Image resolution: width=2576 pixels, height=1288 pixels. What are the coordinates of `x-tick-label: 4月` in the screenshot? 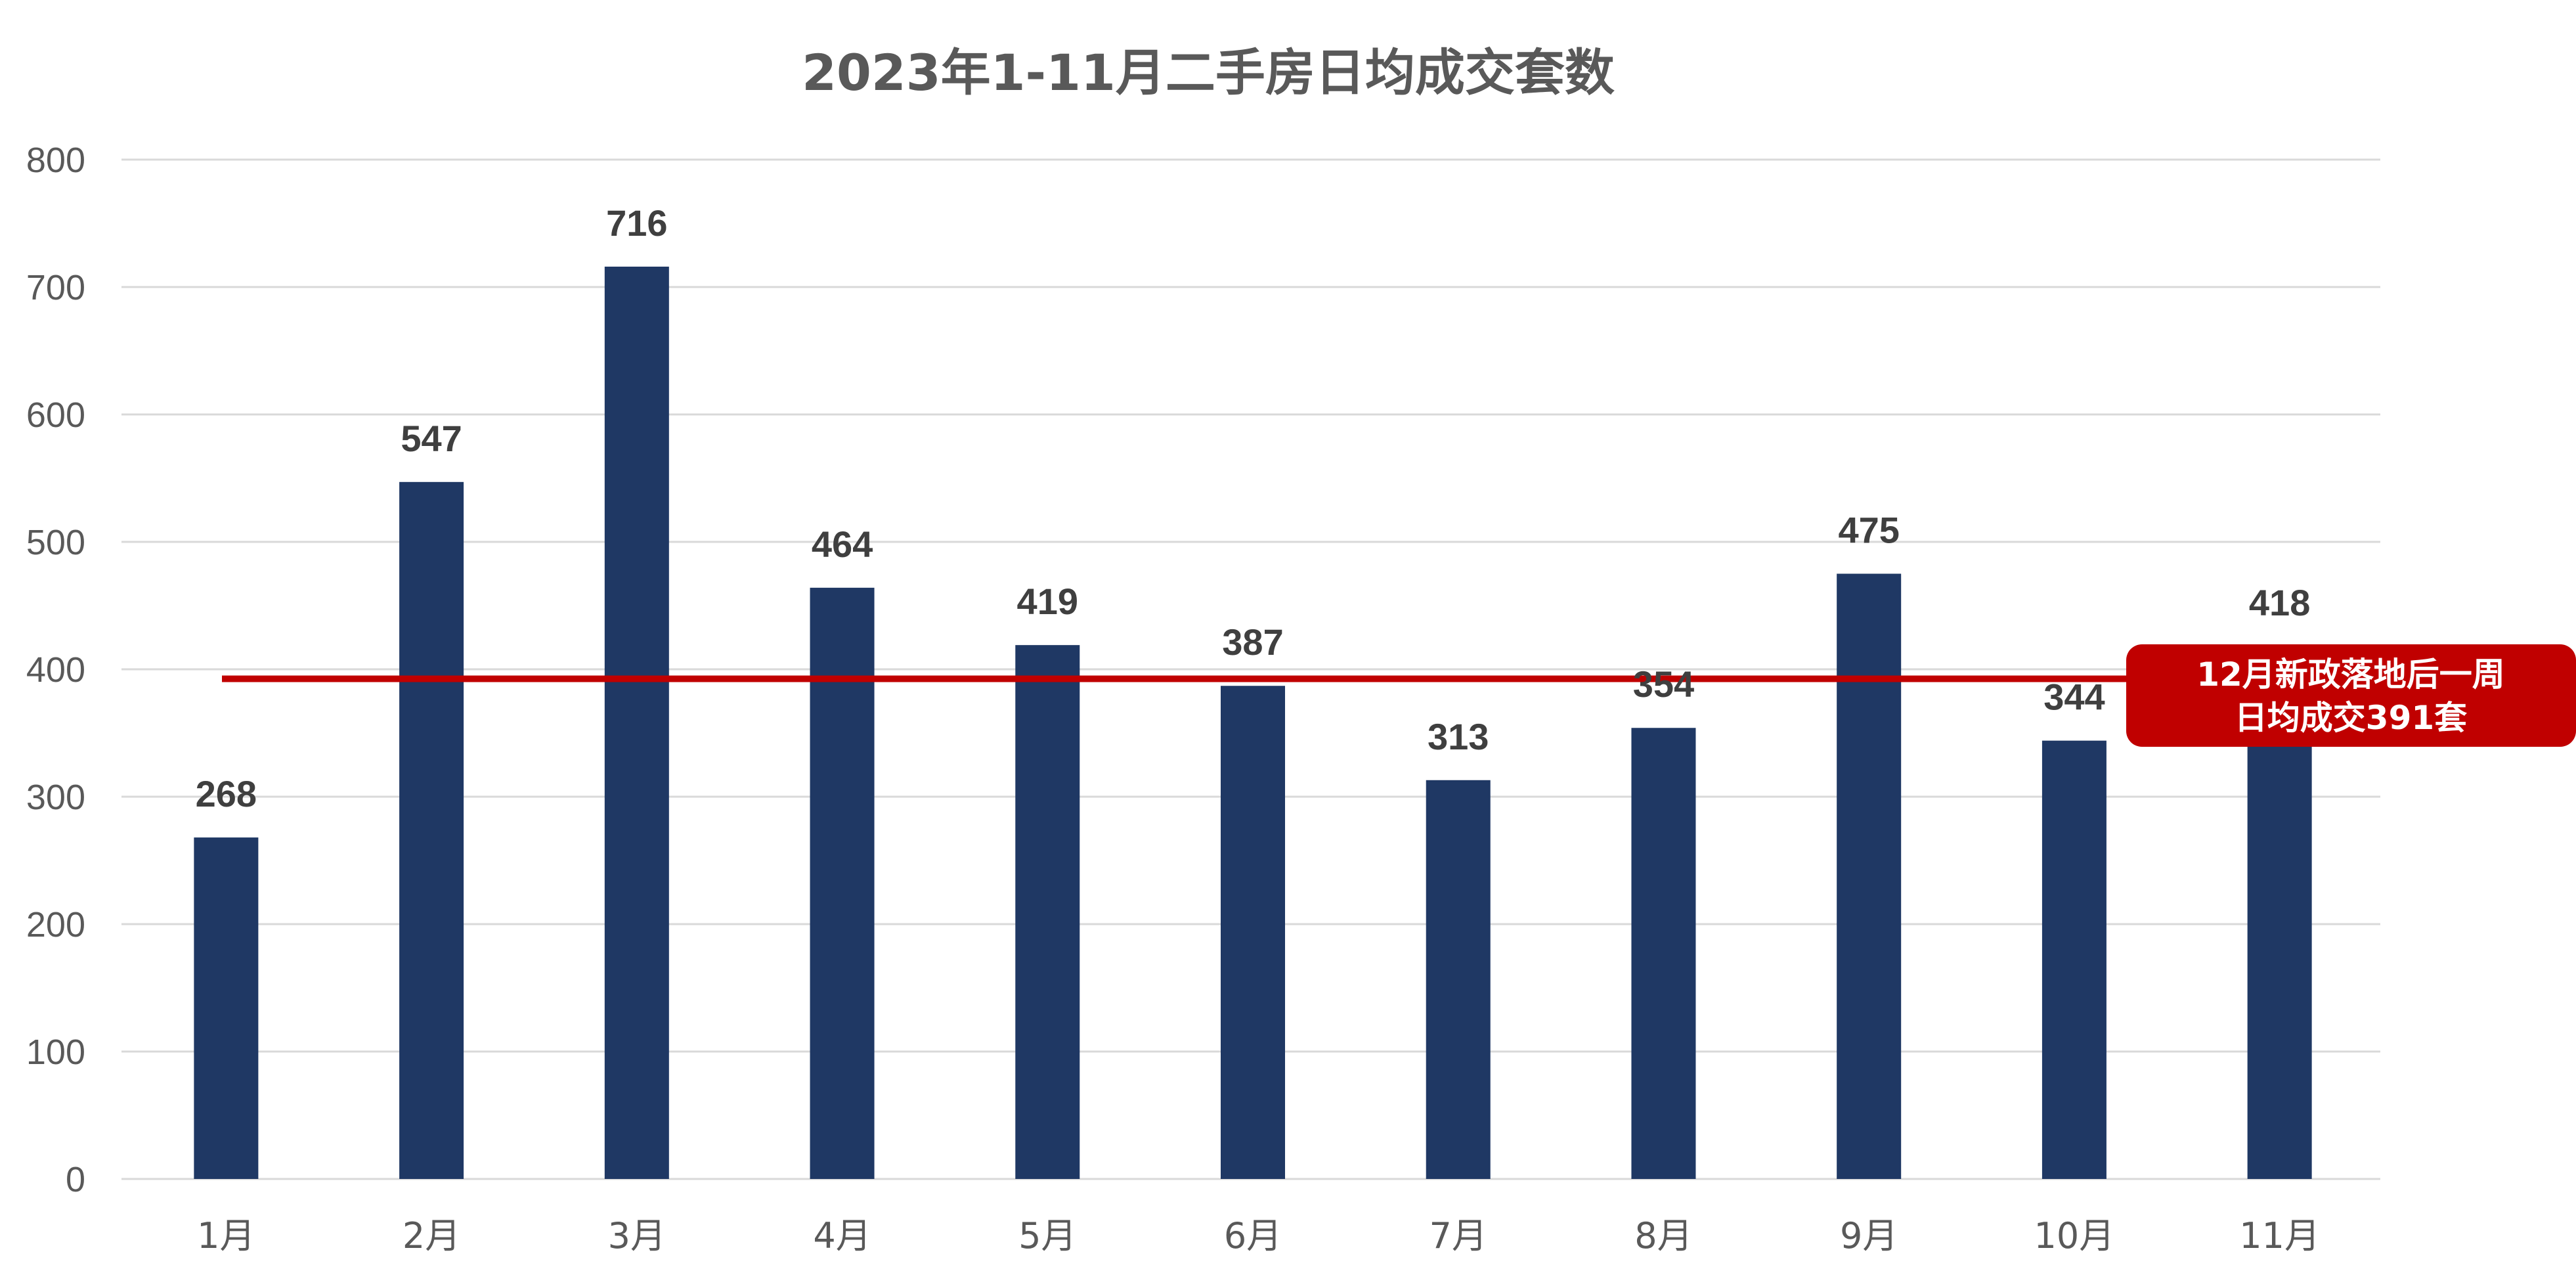 It's located at (842, 1235).